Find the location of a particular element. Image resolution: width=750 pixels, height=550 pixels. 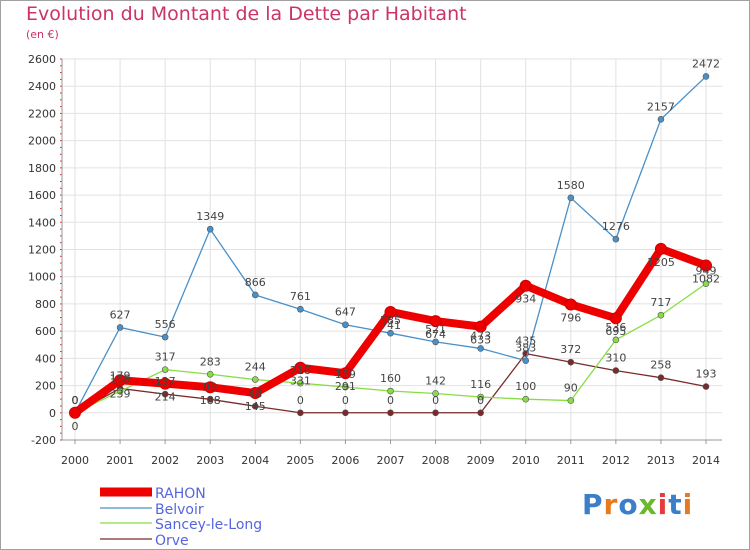

x-tick-label: 2010 is located at coordinates (526, 460).